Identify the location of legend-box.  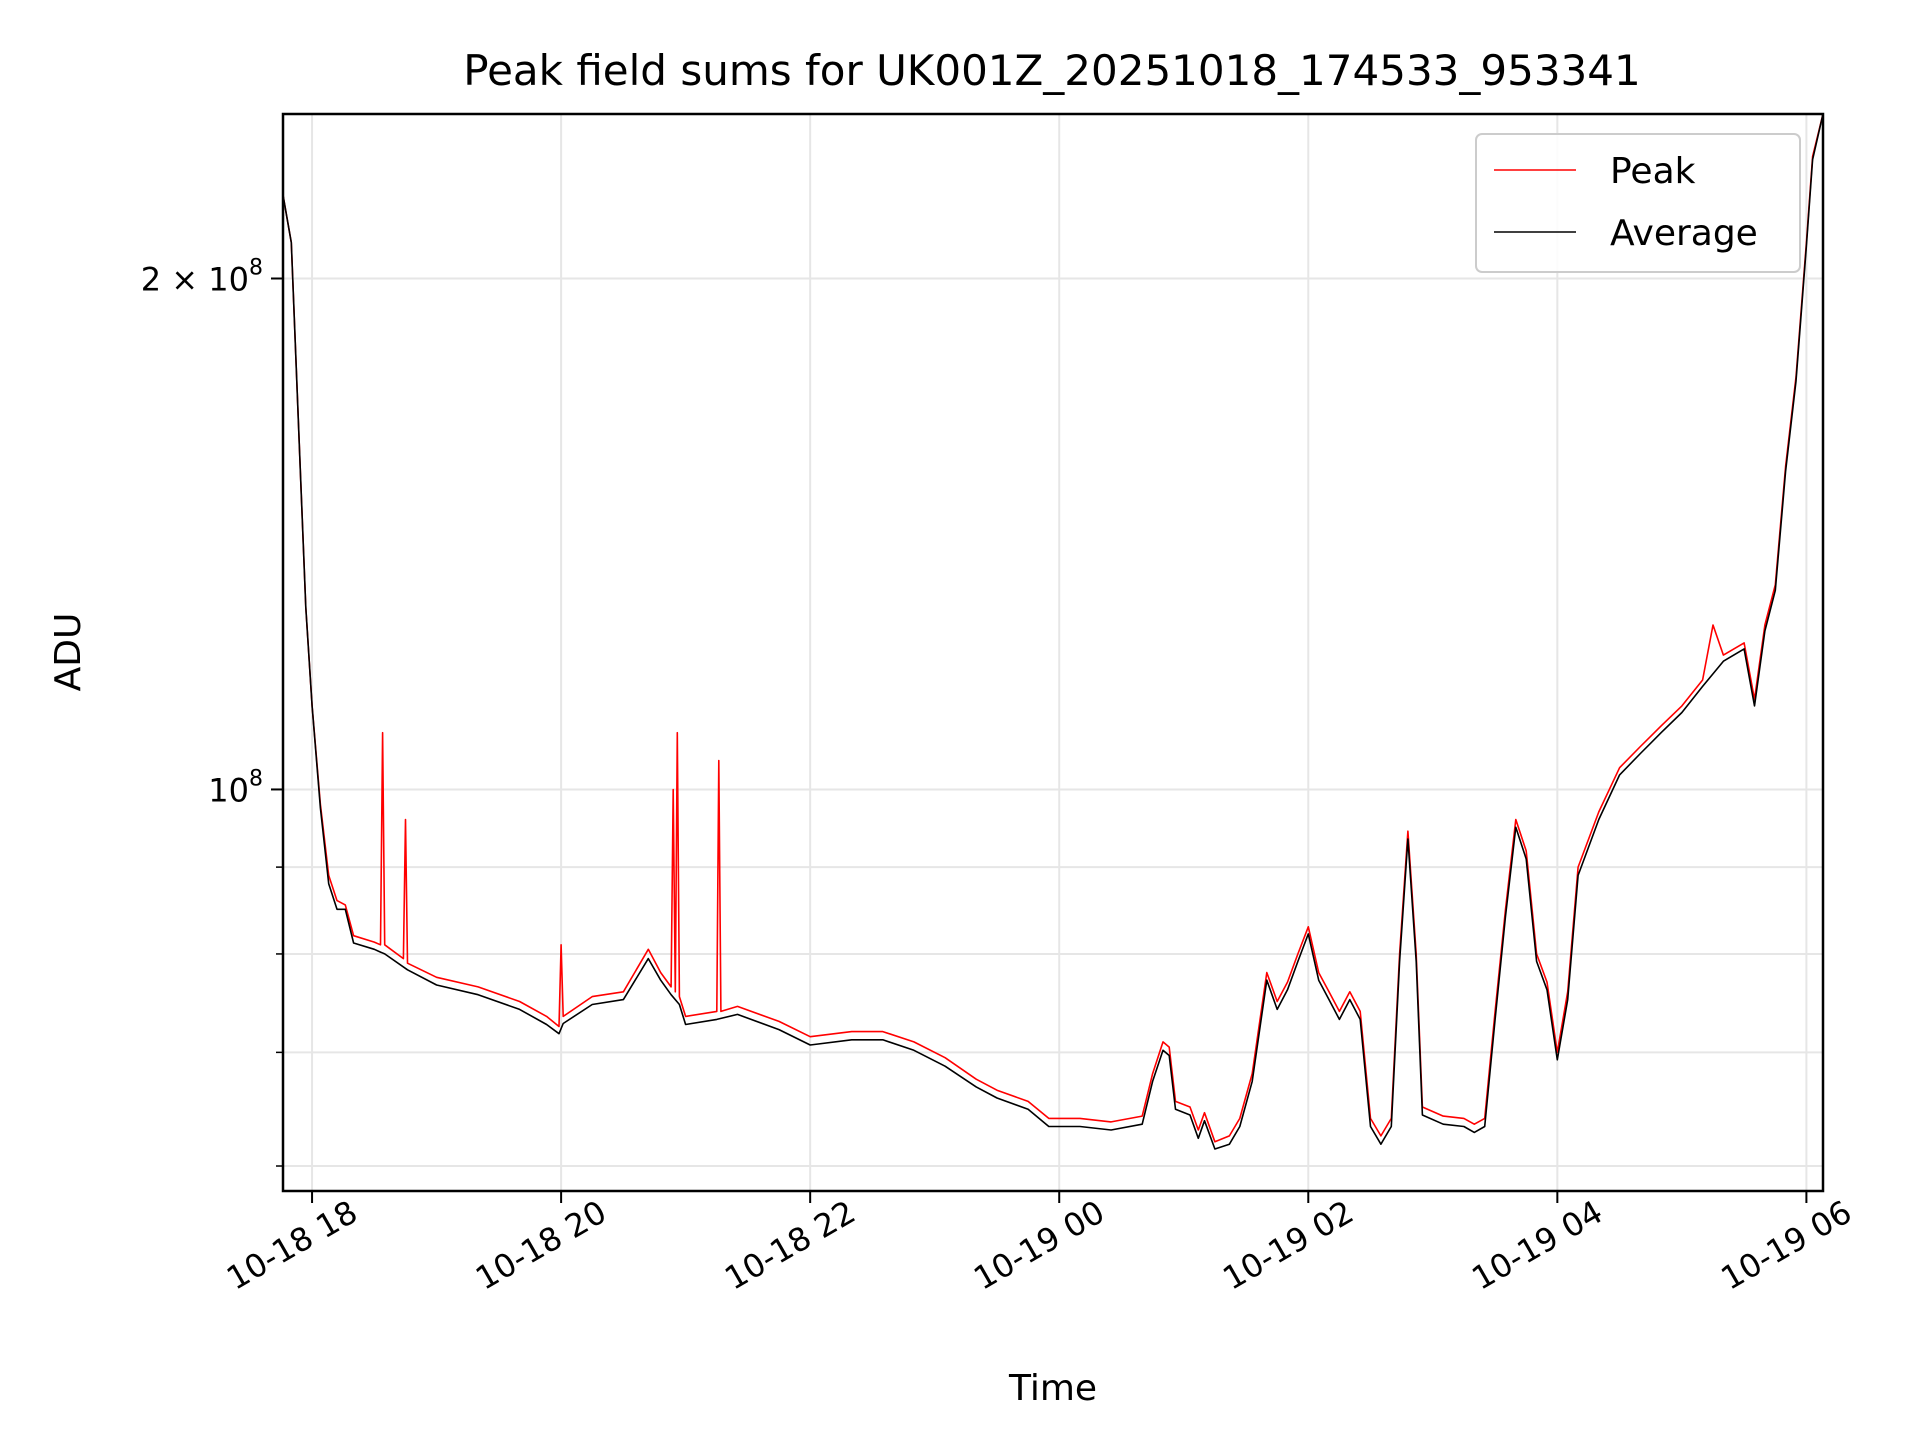
(1638, 203).